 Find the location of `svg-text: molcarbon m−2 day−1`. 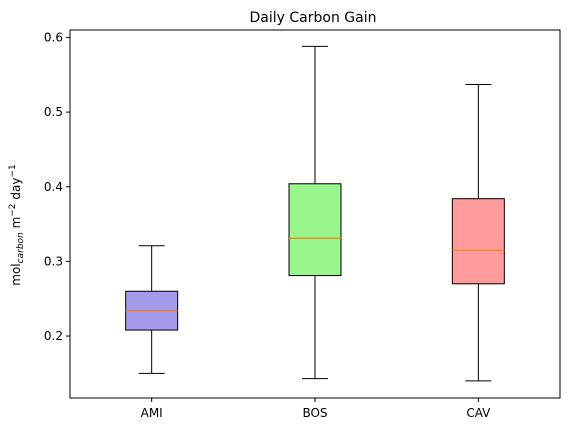

svg-text: molcarbon m−2 day−1 is located at coordinates (17, 224).